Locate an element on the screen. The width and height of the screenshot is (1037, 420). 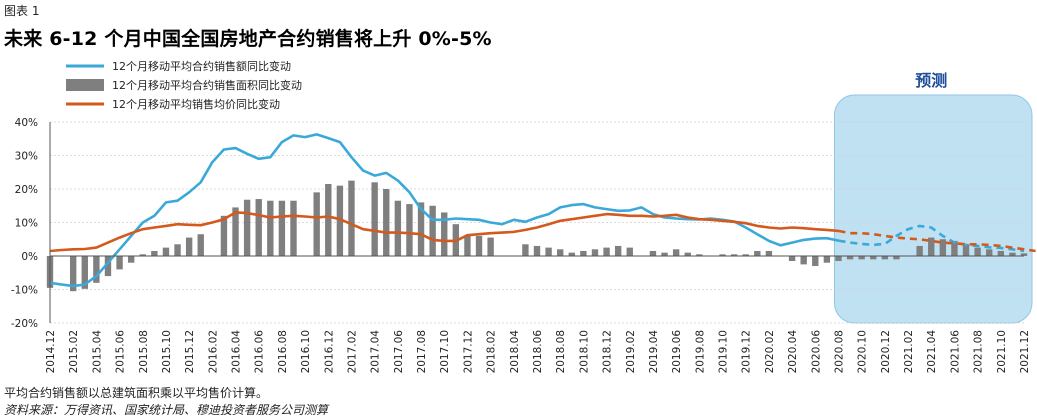
x-tick-label: 2021.02 is located at coordinates (909, 351).